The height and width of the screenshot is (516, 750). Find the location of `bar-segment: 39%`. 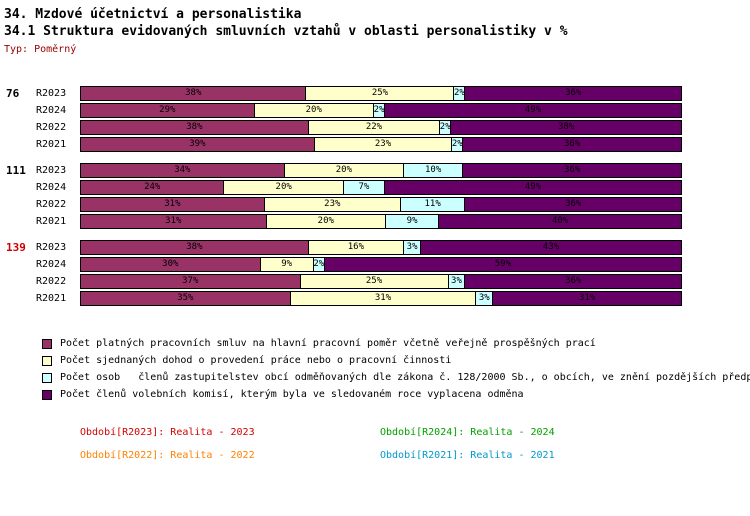

bar-segment: 39% is located at coordinates (197, 144).